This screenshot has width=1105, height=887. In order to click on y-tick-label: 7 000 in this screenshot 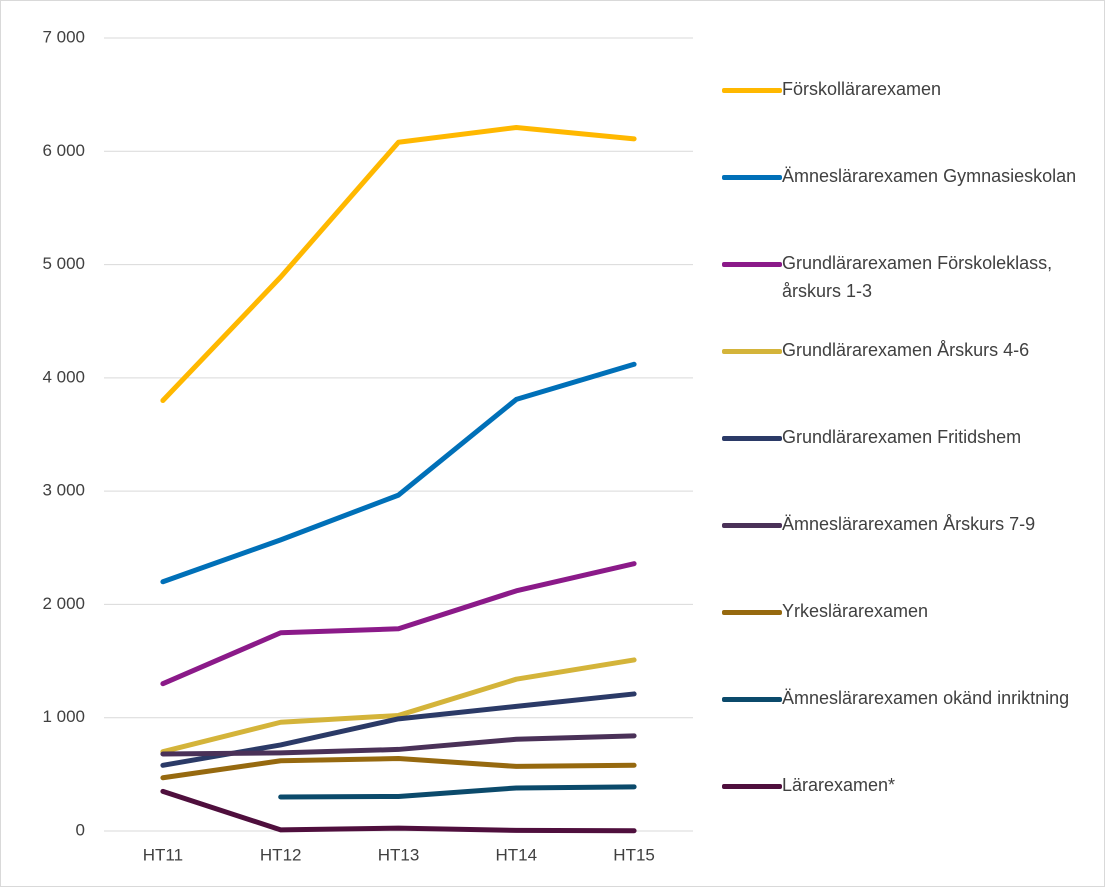, I will do `click(63, 36)`.